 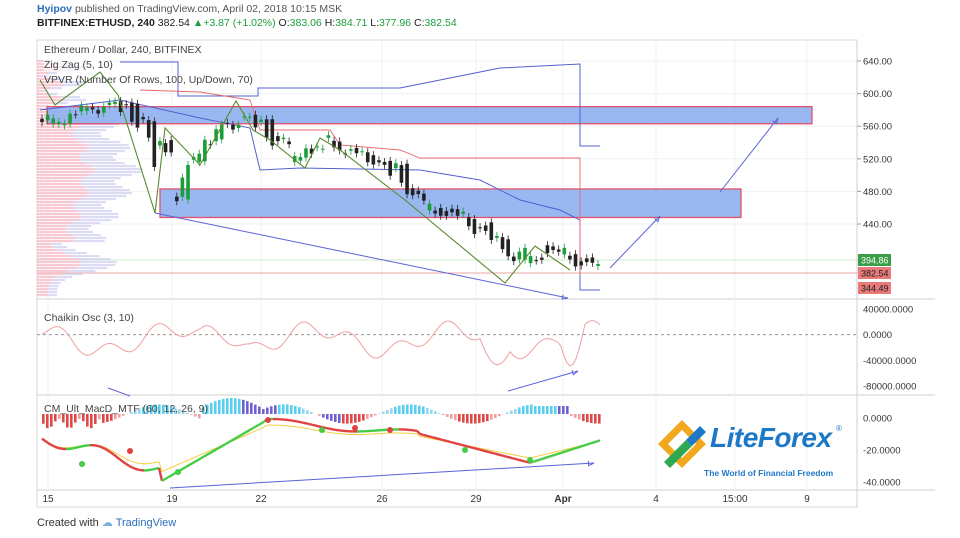 I want to click on price-change: +3.87 (+1.02%), so click(x=239, y=23).